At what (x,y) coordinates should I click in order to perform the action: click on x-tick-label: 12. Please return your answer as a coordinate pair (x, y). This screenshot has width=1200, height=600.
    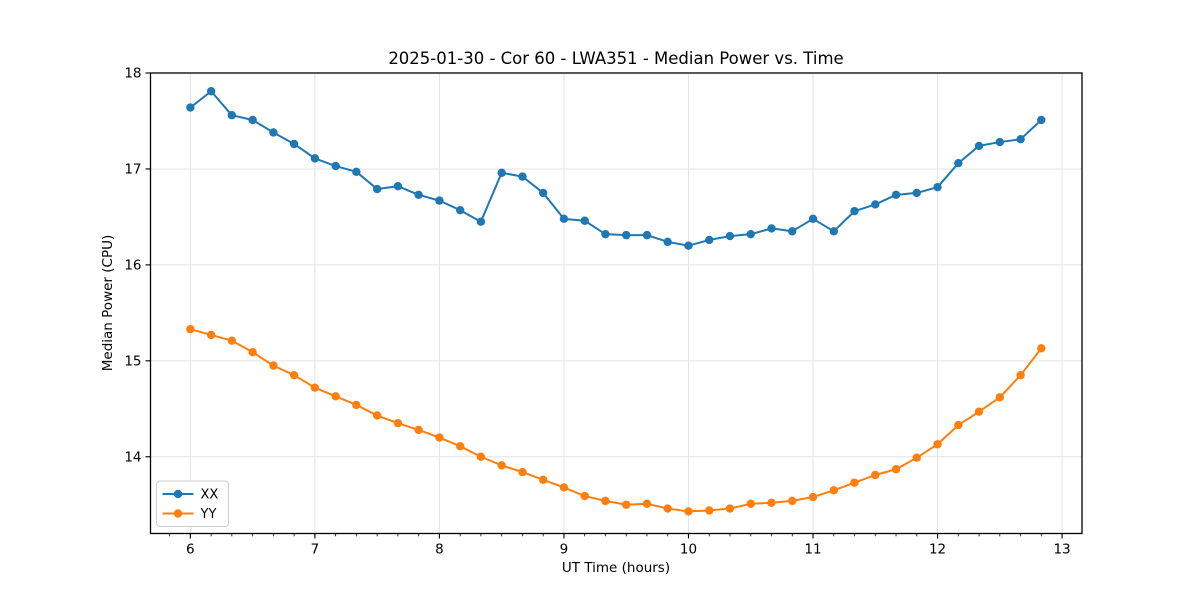
    Looking at the image, I should click on (937, 550).